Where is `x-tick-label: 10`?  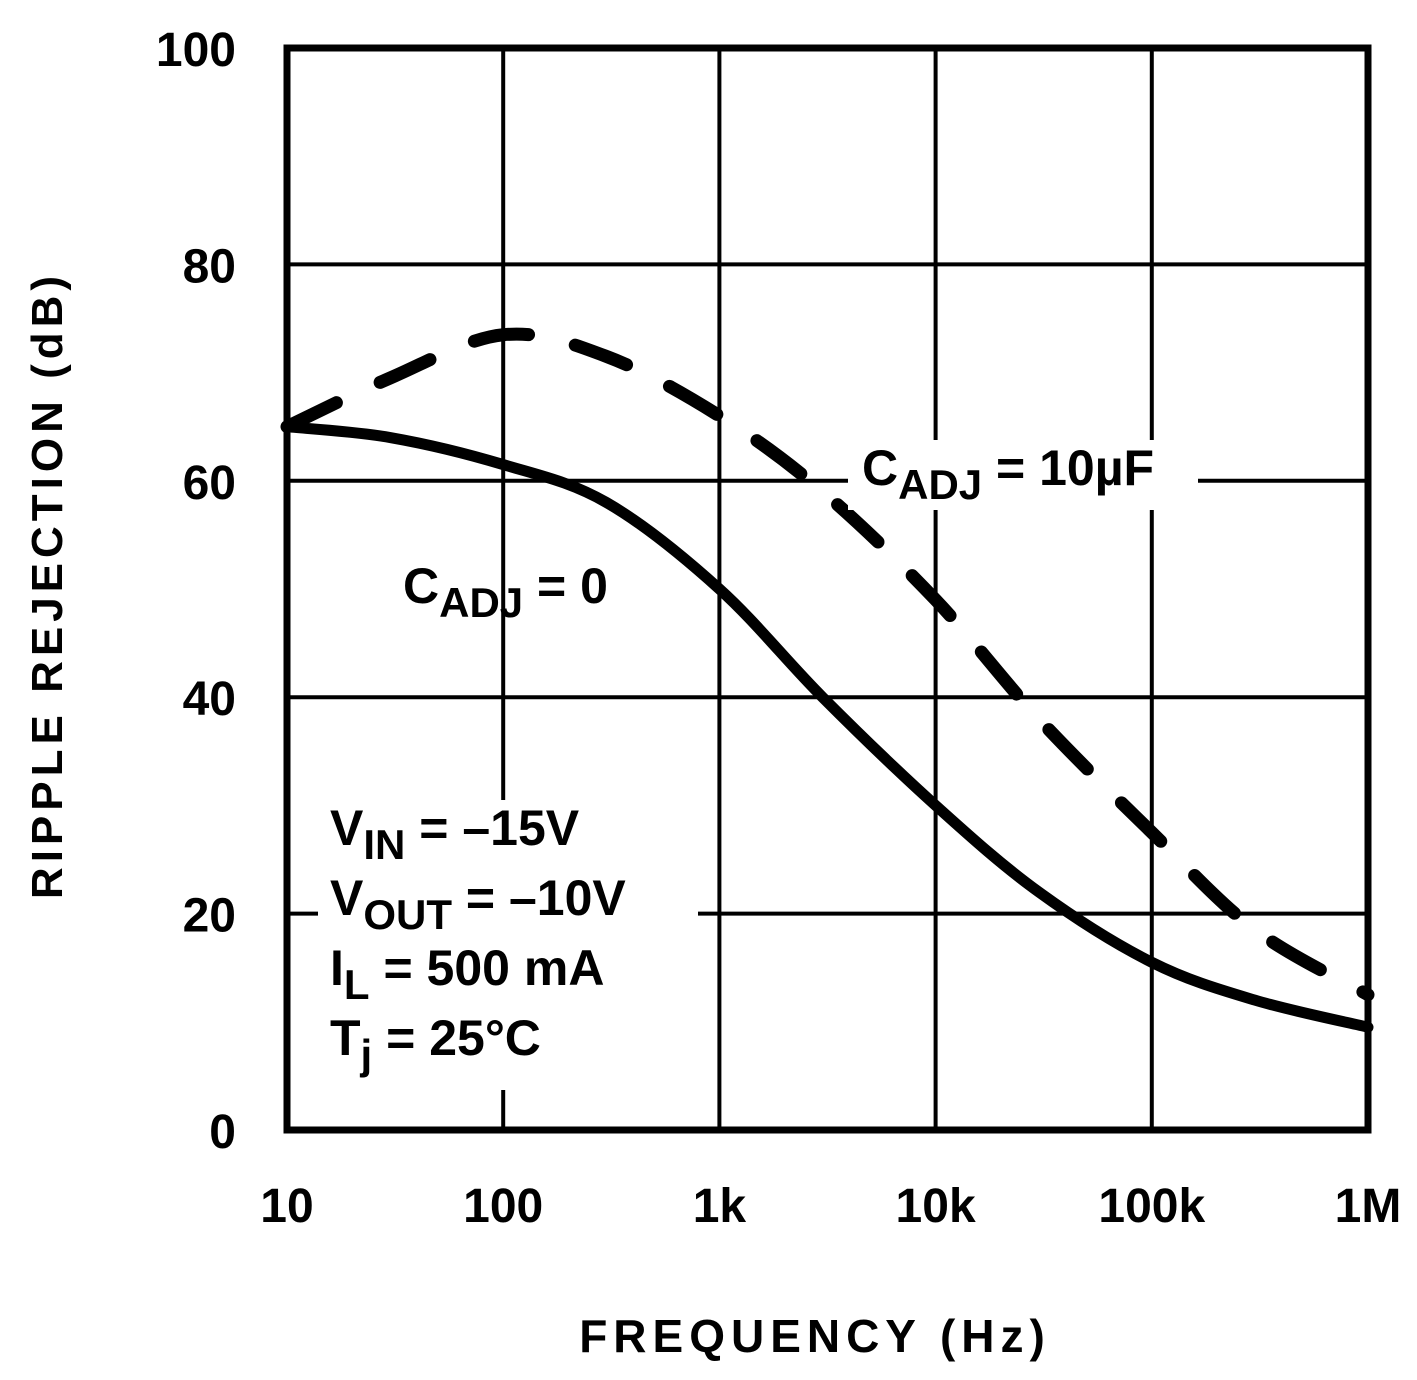
x-tick-label: 10 is located at coordinates (286, 1206).